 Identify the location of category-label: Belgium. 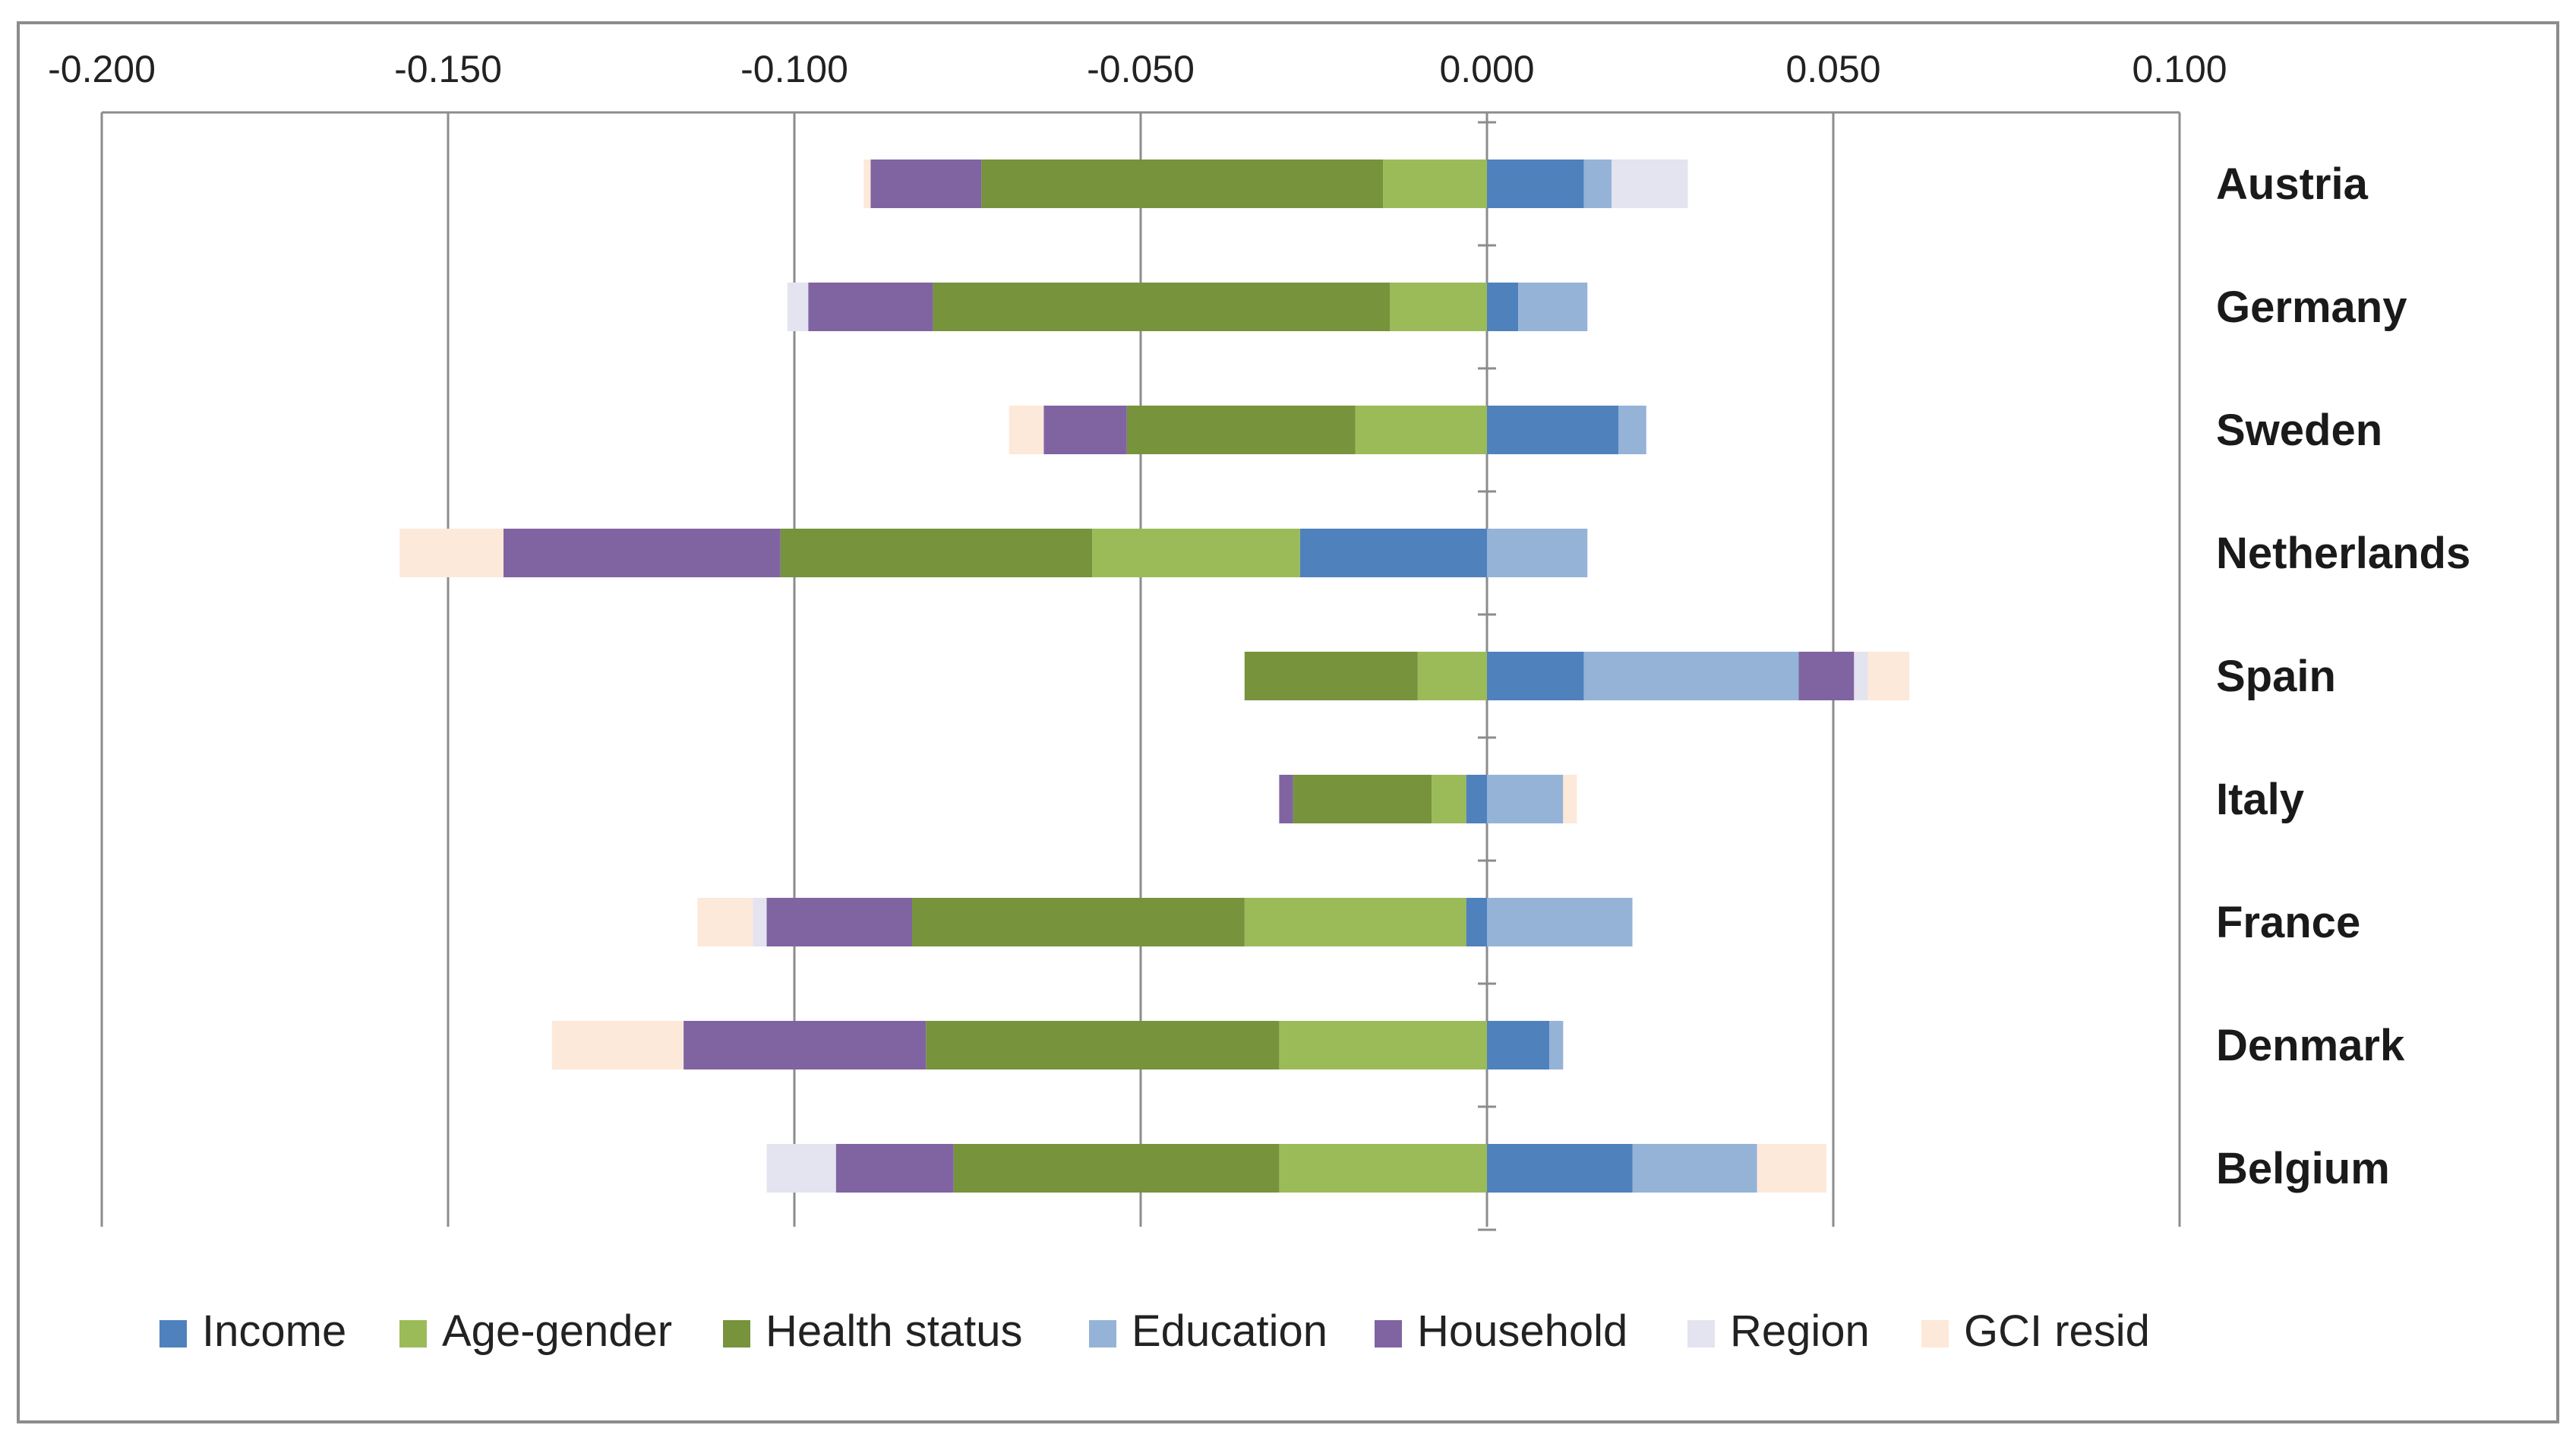
(2303, 1168).